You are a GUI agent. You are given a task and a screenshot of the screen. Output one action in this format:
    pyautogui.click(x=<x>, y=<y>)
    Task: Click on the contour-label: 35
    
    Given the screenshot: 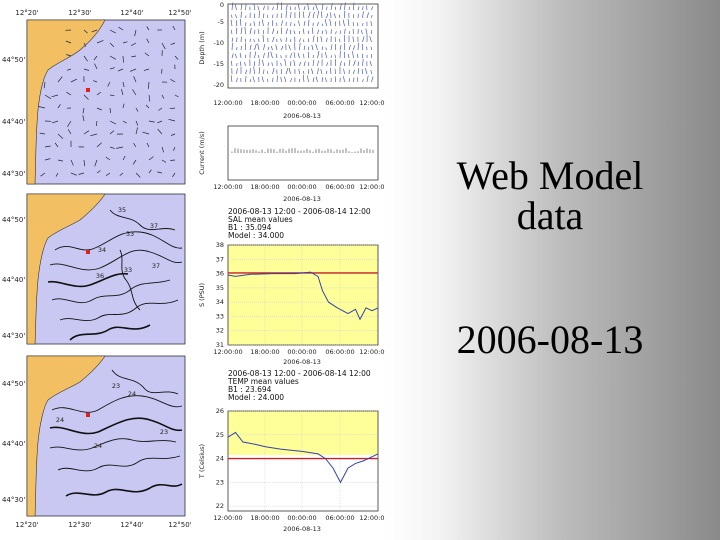 What is the action you would take?
    pyautogui.click(x=122, y=210)
    